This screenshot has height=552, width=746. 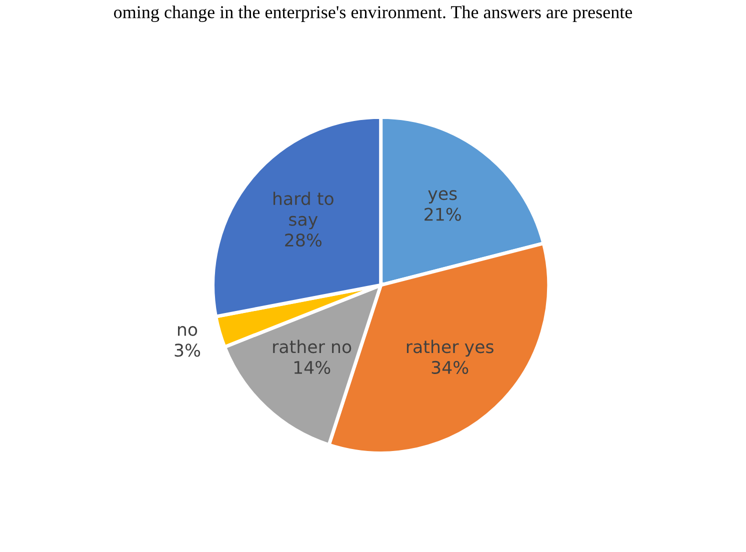 I want to click on slice-label: rather yes, so click(x=450, y=348).